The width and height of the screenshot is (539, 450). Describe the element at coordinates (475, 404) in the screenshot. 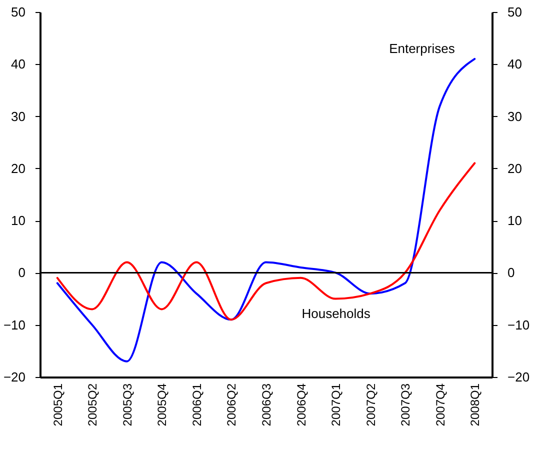

I see `x-tick-label: 2008Q1` at that location.